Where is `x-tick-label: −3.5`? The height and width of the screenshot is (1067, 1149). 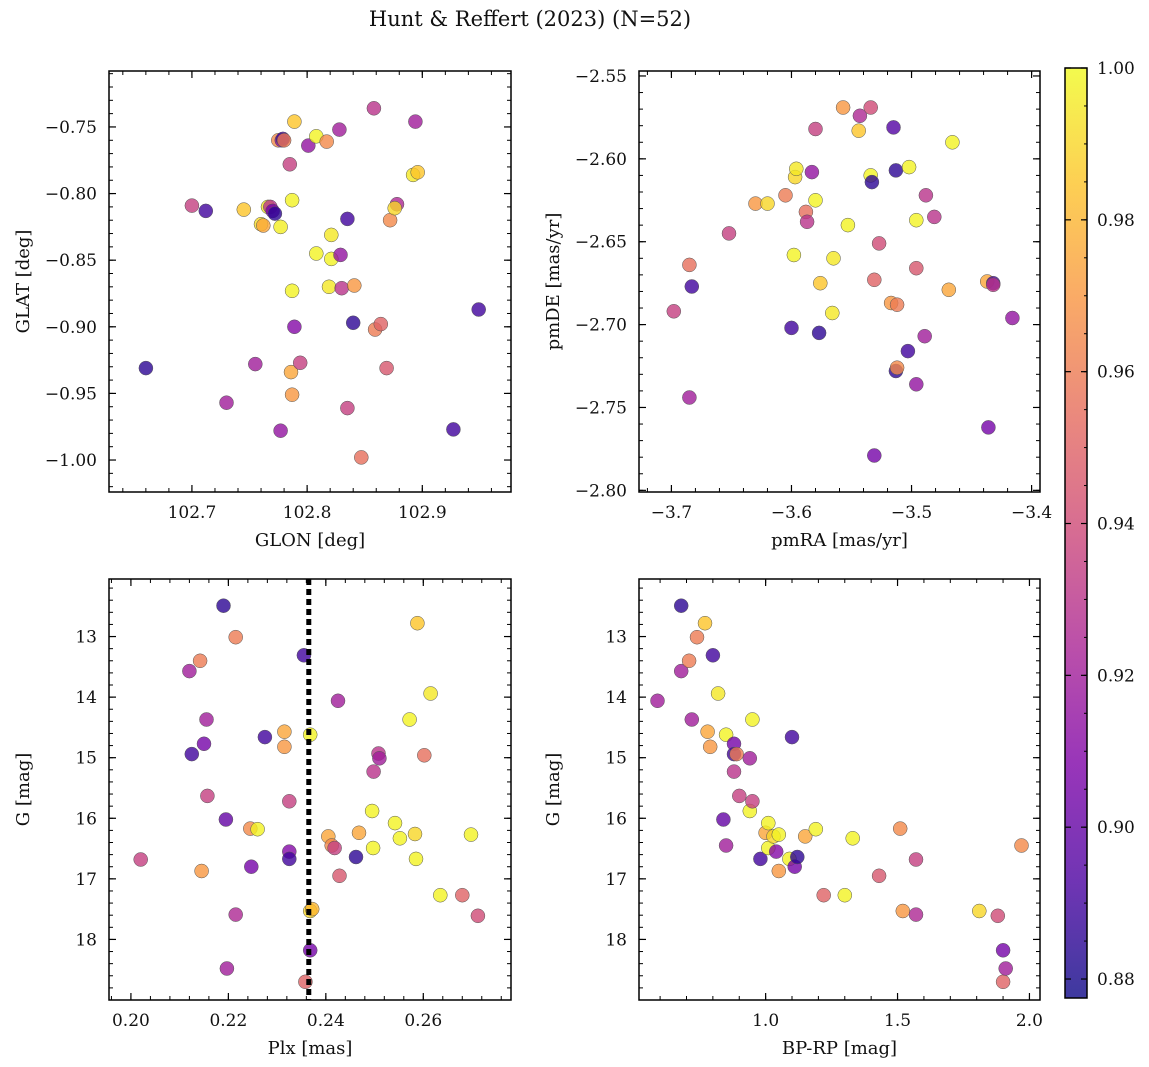 x-tick-label: −3.5 is located at coordinates (911, 513).